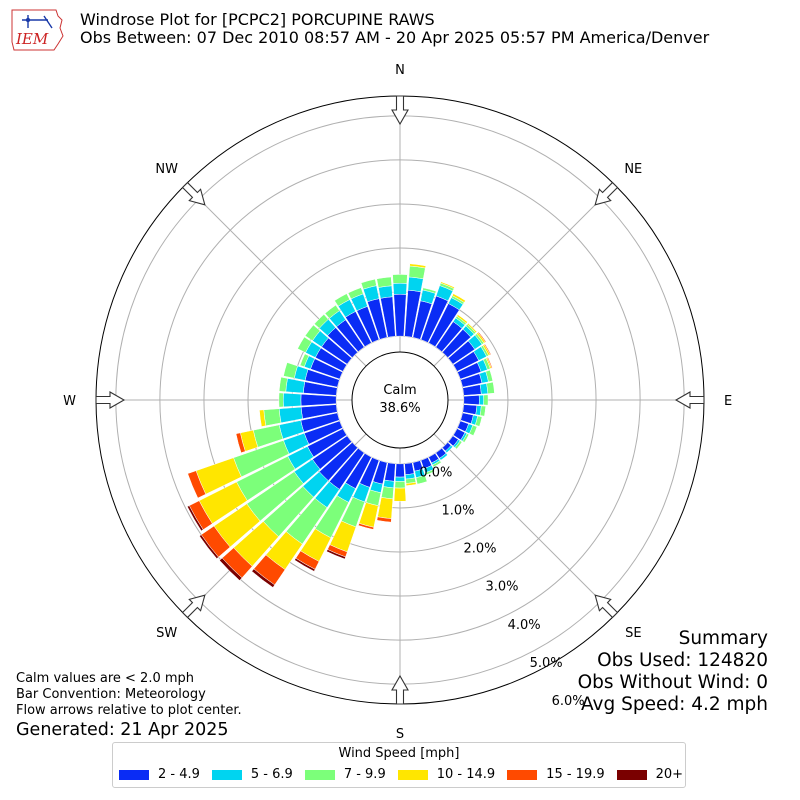 This screenshot has width=800, height=800. Describe the element at coordinates (257, 19) in the screenshot. I see `chart-title: Windrose Plot for [PCPC2] PORCUPINE RAWS` at that location.